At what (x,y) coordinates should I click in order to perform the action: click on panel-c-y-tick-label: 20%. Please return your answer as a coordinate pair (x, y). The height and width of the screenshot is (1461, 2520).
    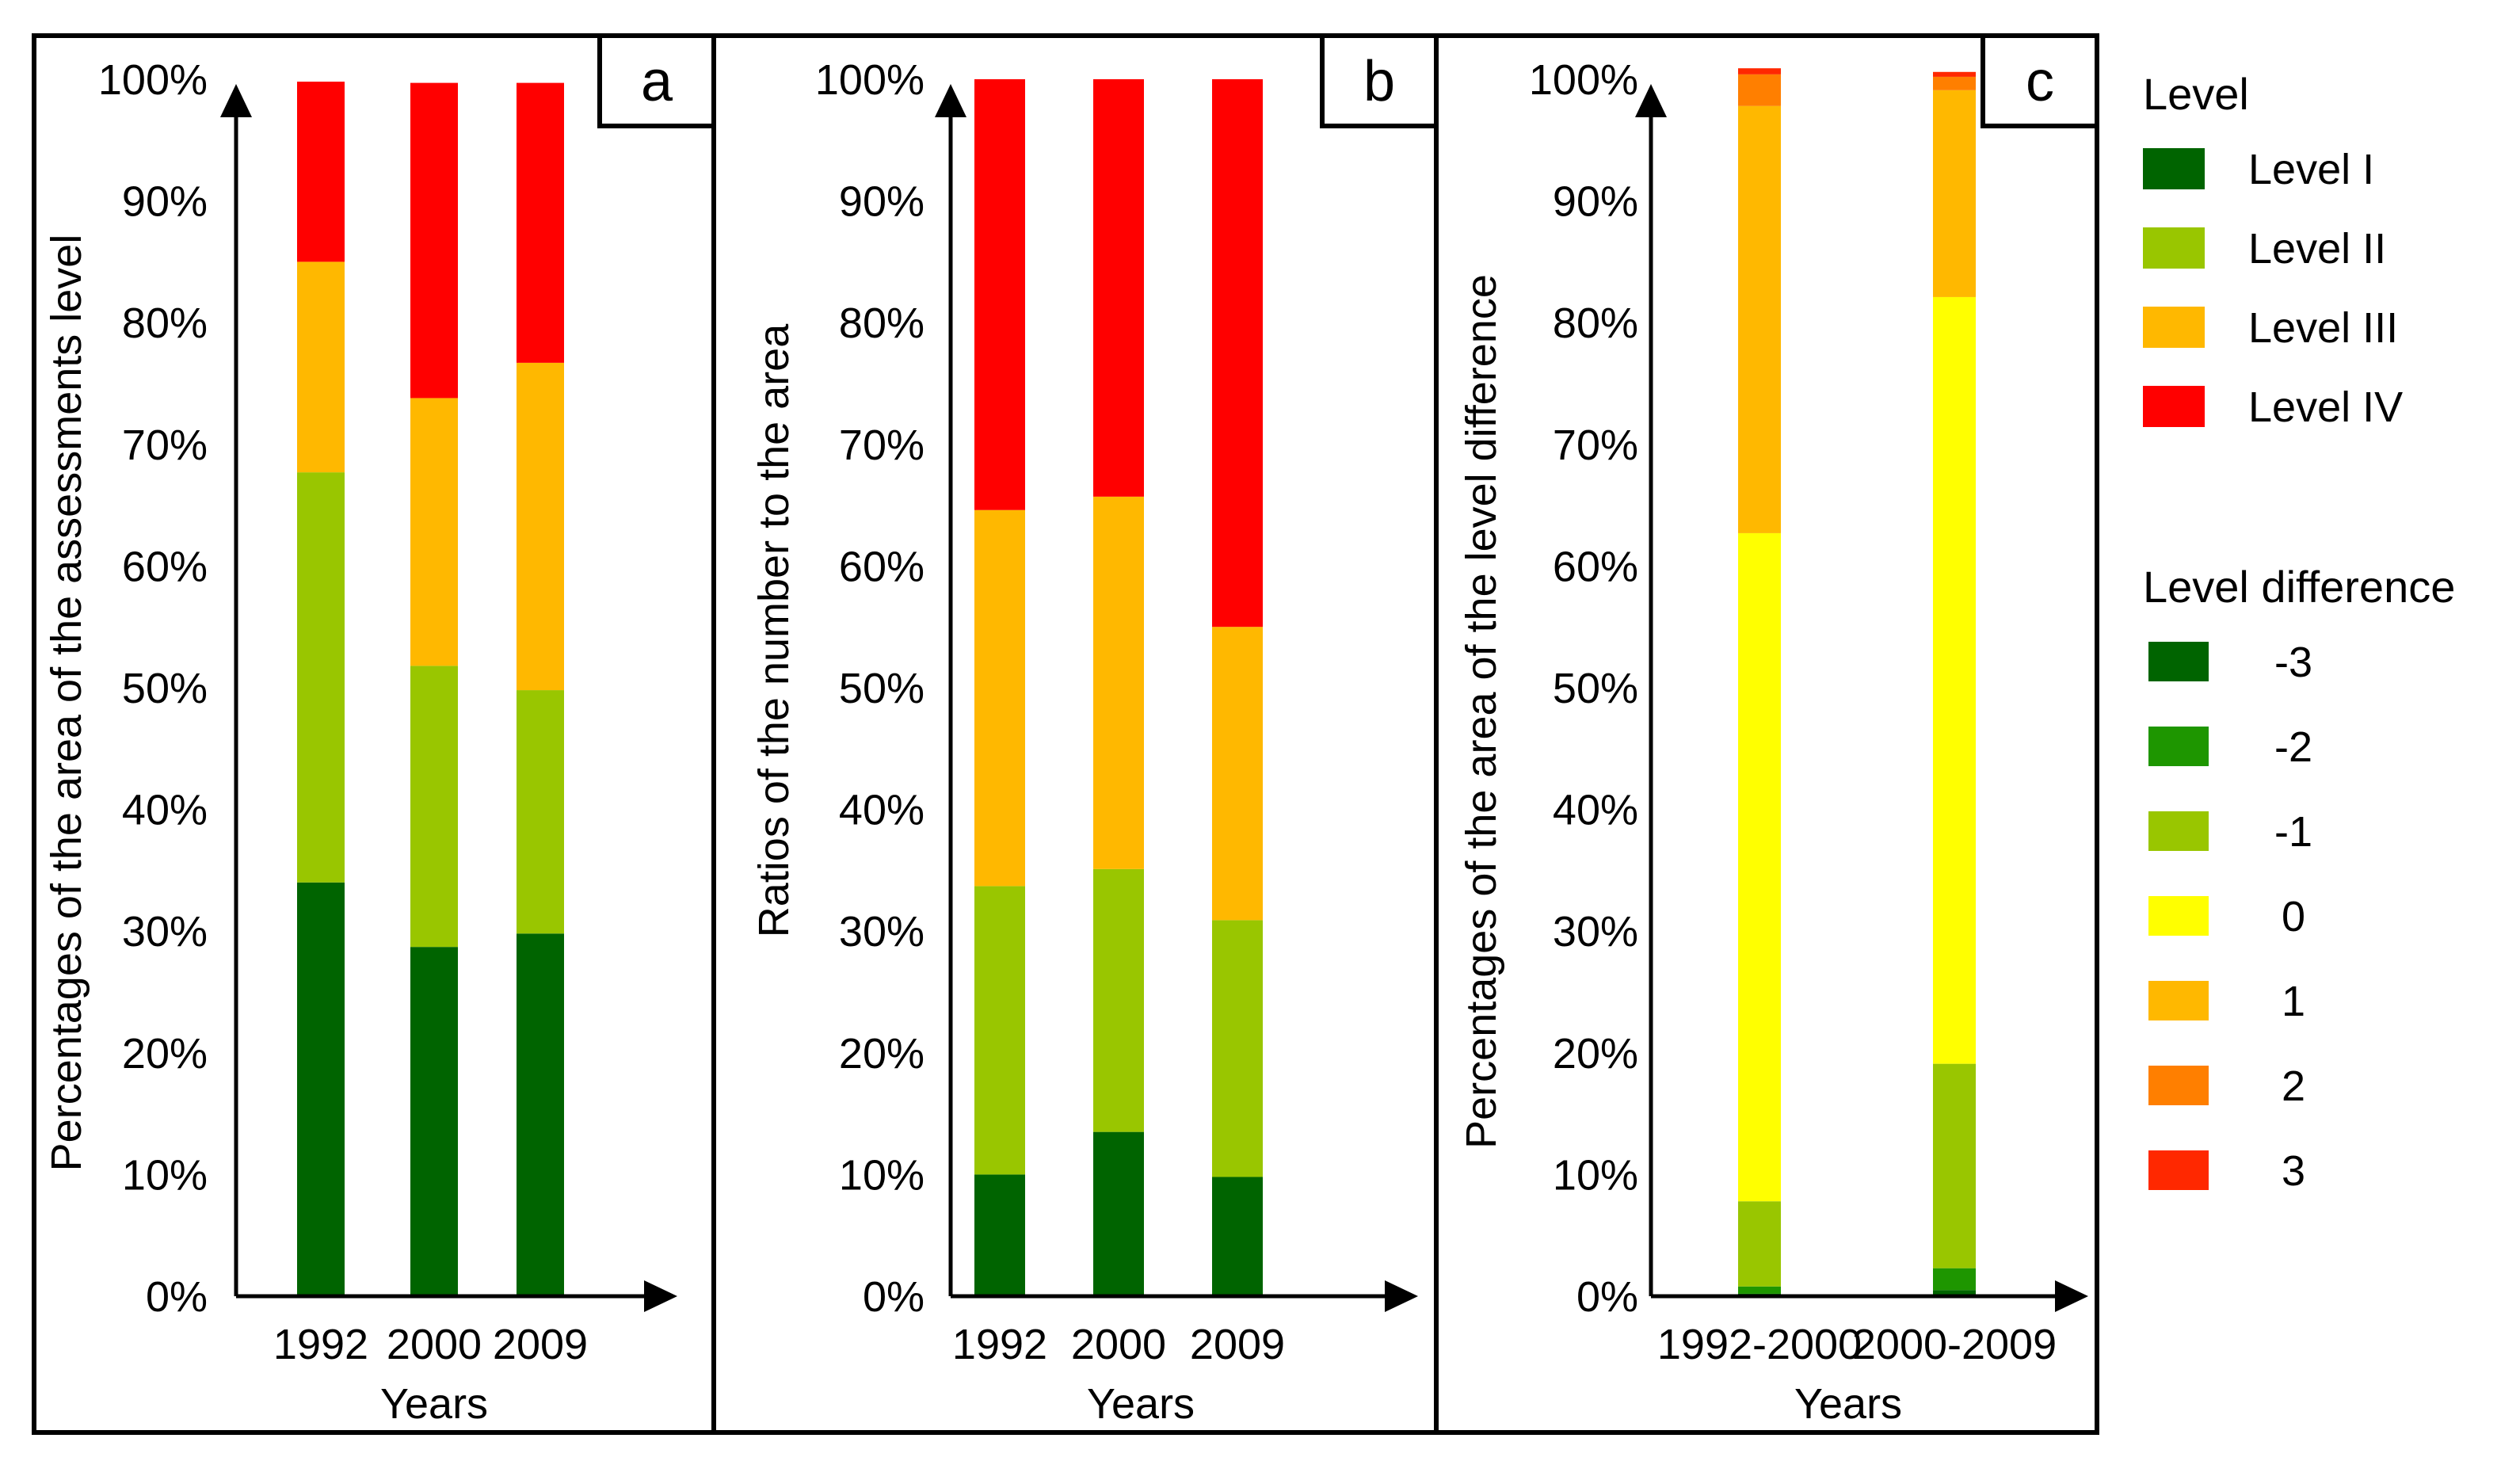
    Looking at the image, I should click on (1595, 1054).